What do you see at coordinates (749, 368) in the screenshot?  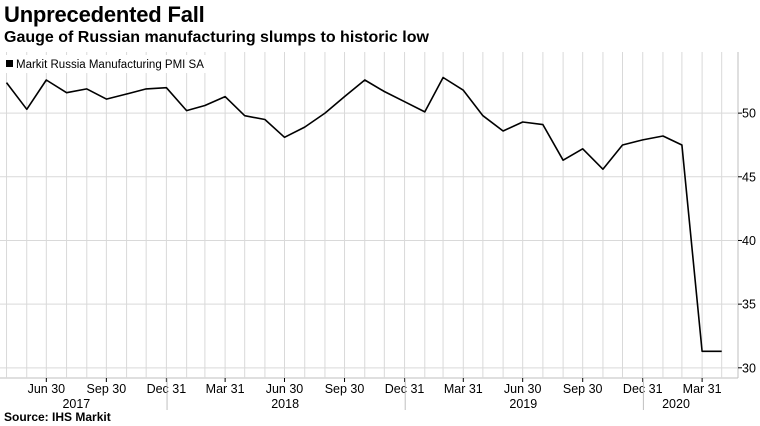 I see `y-tick-label: 30` at bounding box center [749, 368].